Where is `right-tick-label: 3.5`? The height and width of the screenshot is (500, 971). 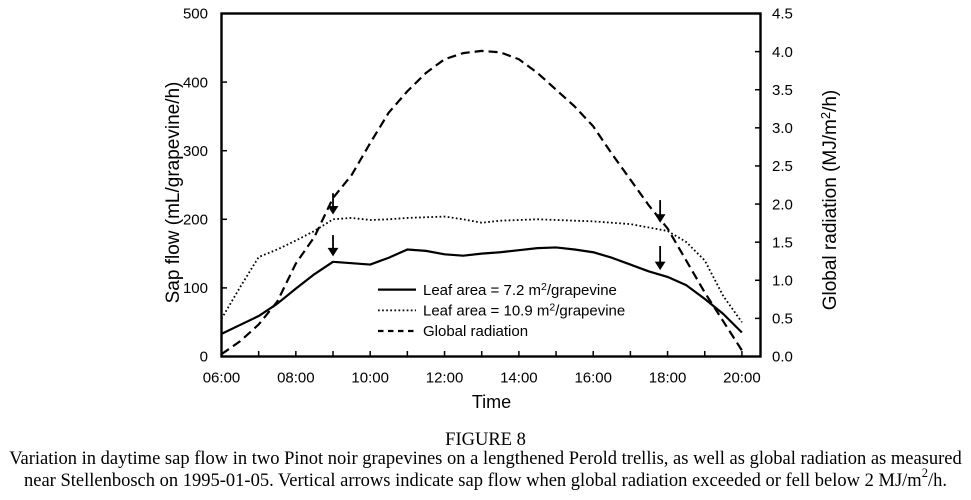
right-tick-label: 3.5 is located at coordinates (782, 90).